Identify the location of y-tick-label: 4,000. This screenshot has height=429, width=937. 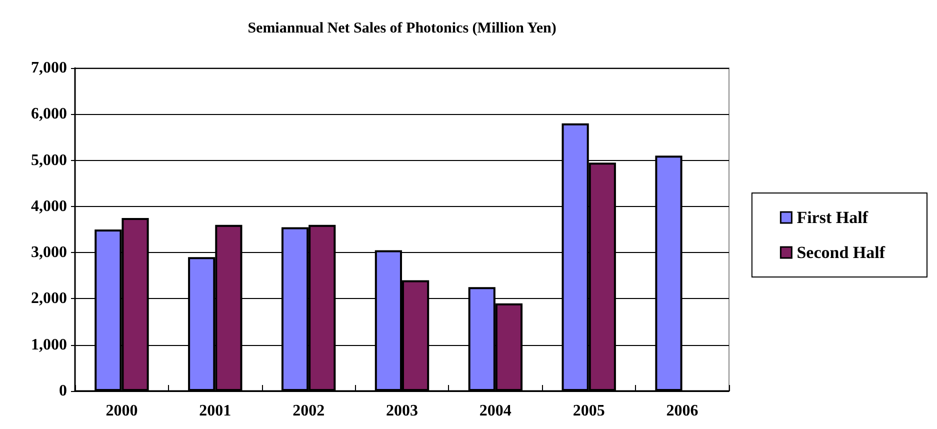
(49, 206).